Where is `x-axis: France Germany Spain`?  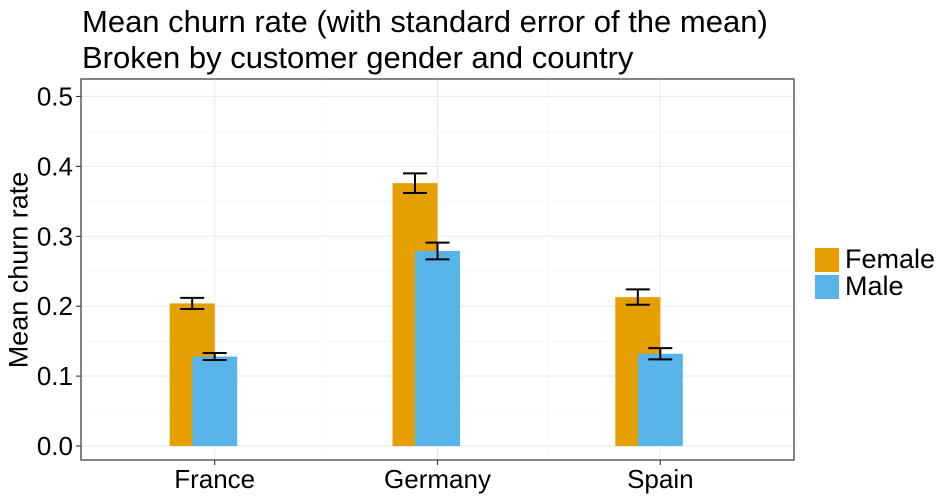
x-axis: France Germany Spain is located at coordinates (434, 477).